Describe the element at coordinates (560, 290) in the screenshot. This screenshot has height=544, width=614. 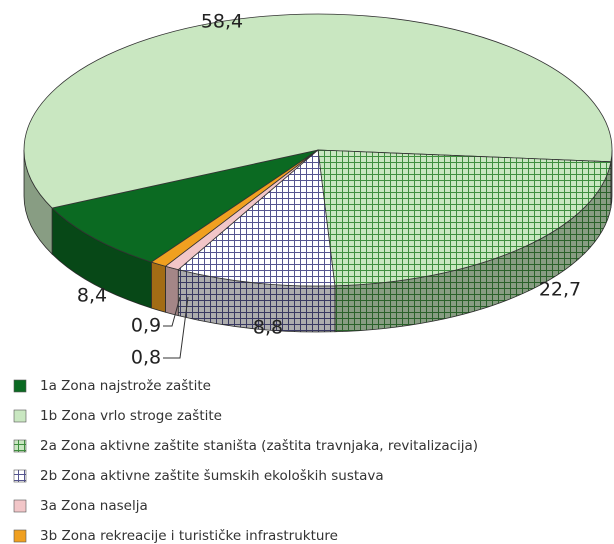
I see `value-label: 22,7` at that location.